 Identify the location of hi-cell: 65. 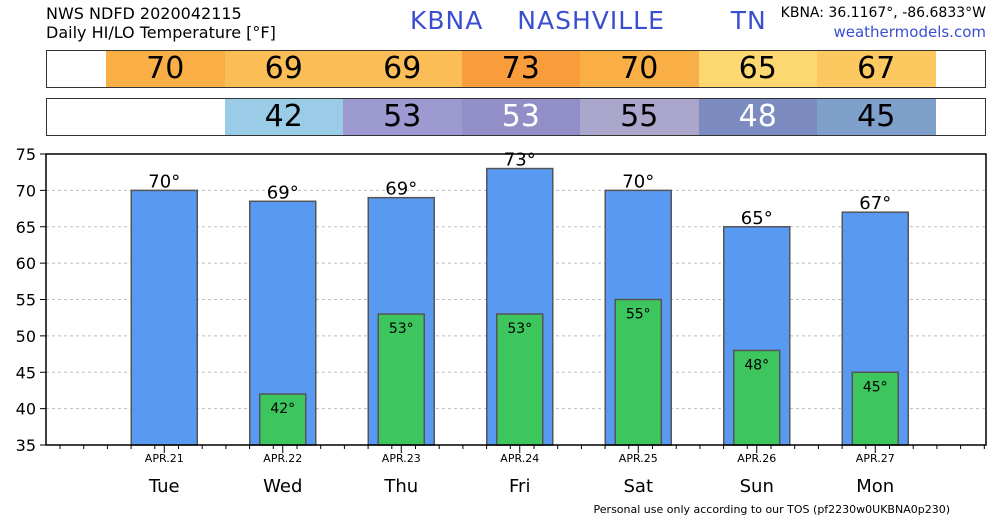
(757, 69).